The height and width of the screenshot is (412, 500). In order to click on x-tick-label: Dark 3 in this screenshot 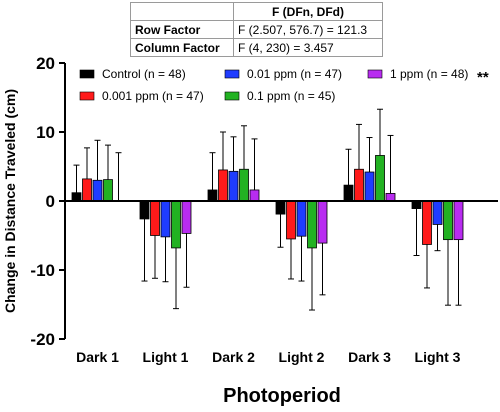, I will do `click(369, 357)`.